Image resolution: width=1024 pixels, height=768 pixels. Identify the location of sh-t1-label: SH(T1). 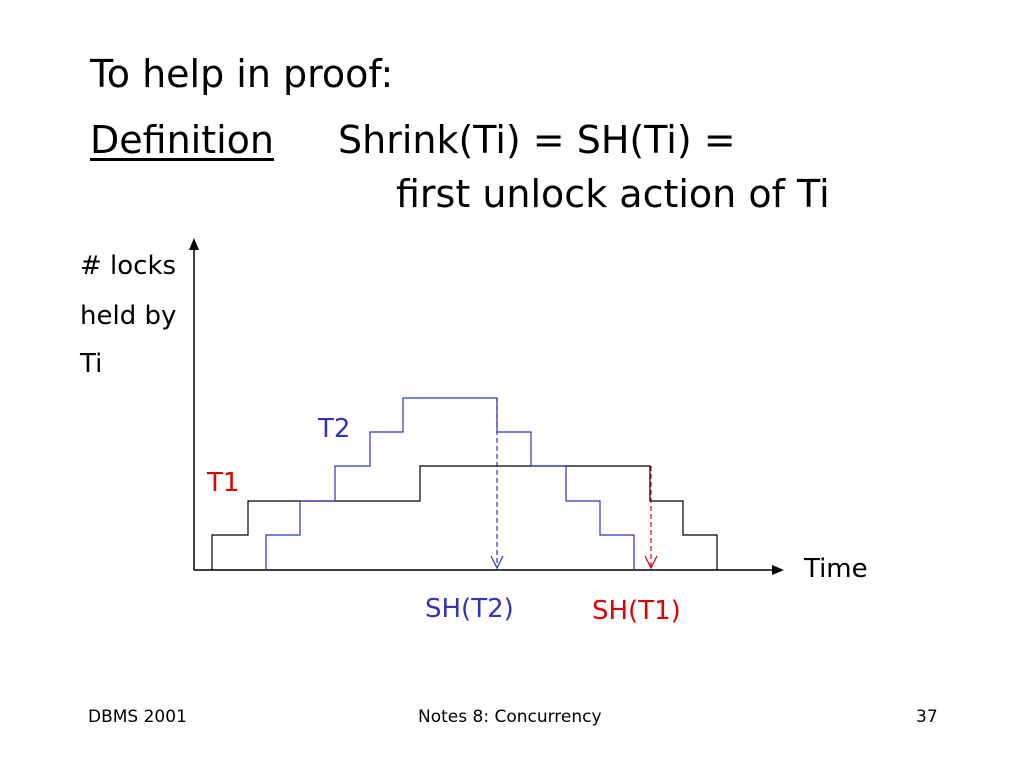
(636, 611).